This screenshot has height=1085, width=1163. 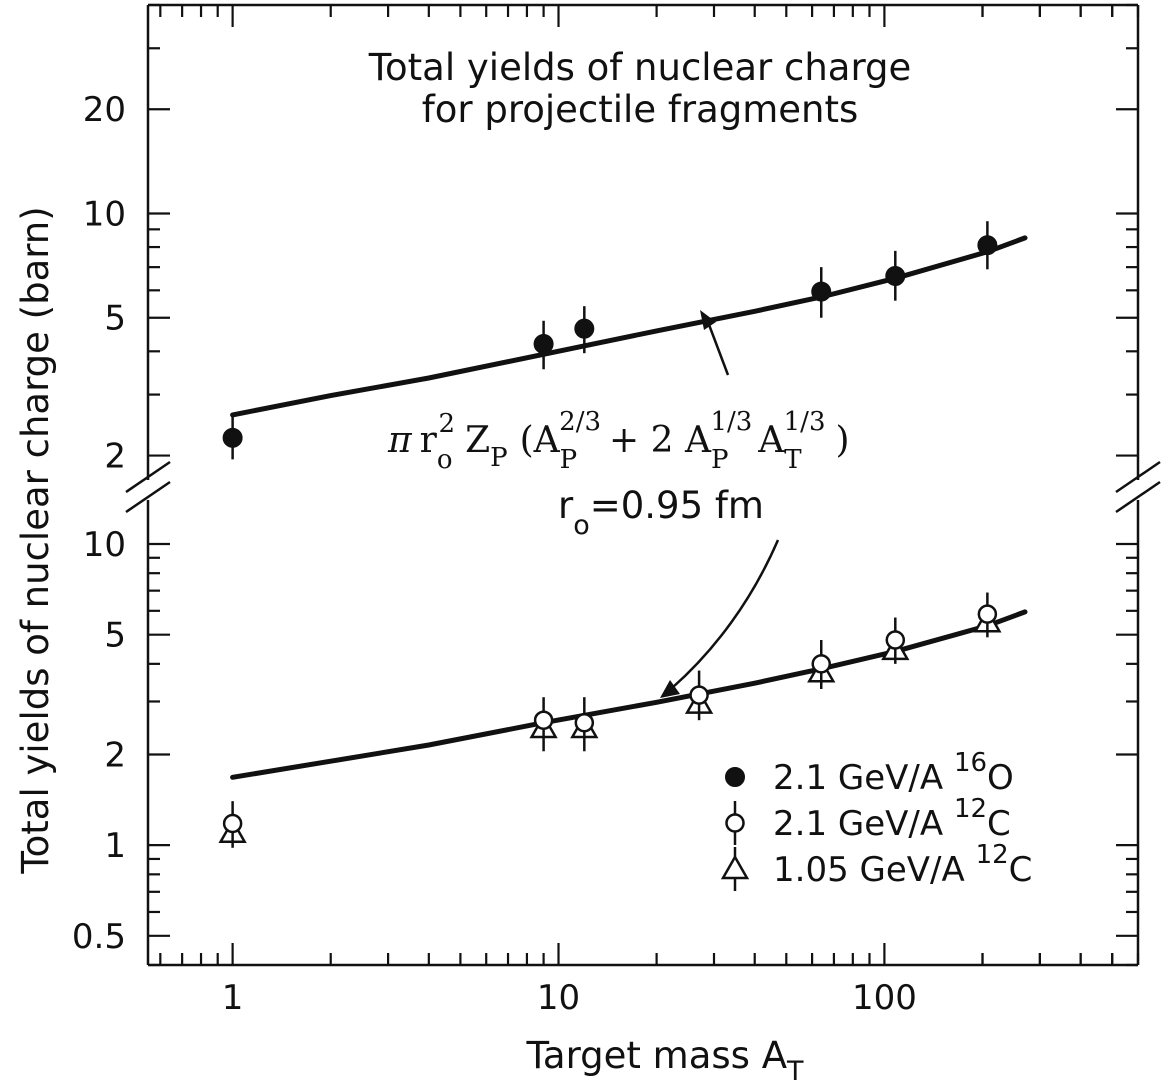 What do you see at coordinates (715, 343) in the screenshot?
I see `upper-curve-arrow` at bounding box center [715, 343].